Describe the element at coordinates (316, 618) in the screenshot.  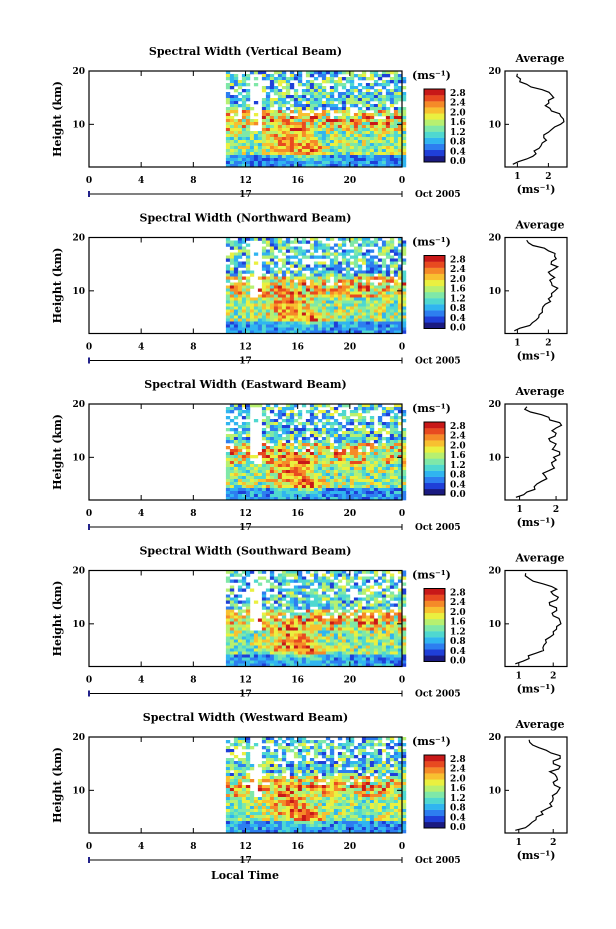
I see `heatmap-cells` at that location.